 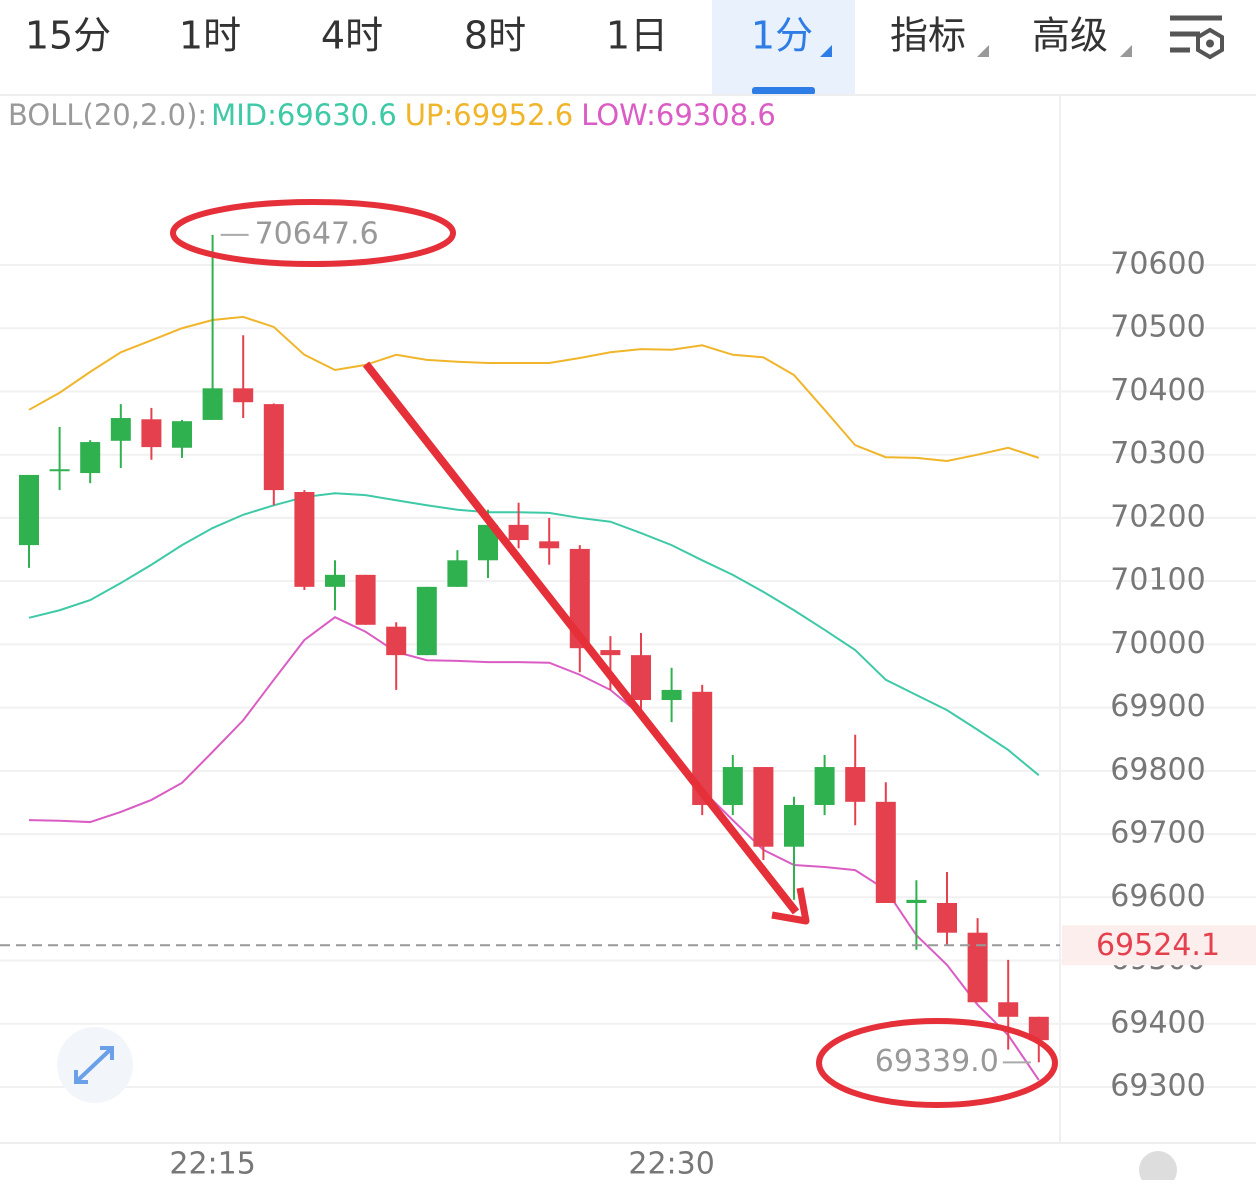 I want to click on y-tick-label: 70100, so click(x=1157, y=580).